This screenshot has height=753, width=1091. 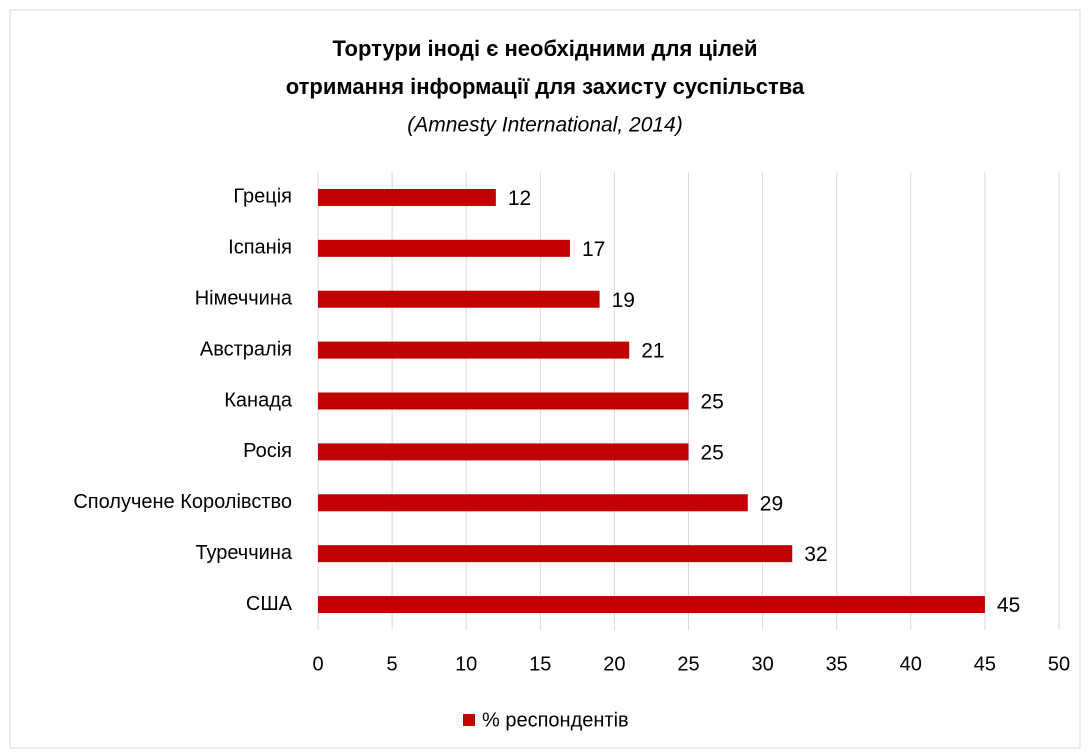 What do you see at coordinates (837, 664) in the screenshot?
I see `x-tick-label: 35` at bounding box center [837, 664].